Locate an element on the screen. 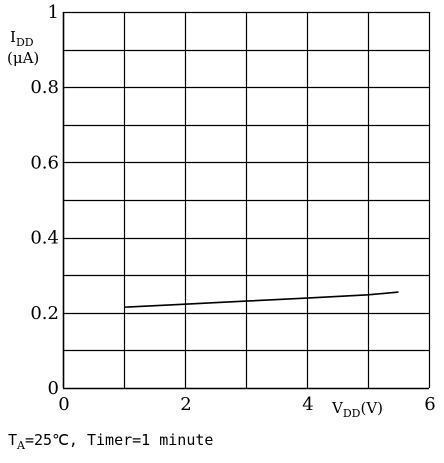 Image resolution: width=444 pixels, height=463 pixels. x-tick-label-1: 2 is located at coordinates (185, 404).